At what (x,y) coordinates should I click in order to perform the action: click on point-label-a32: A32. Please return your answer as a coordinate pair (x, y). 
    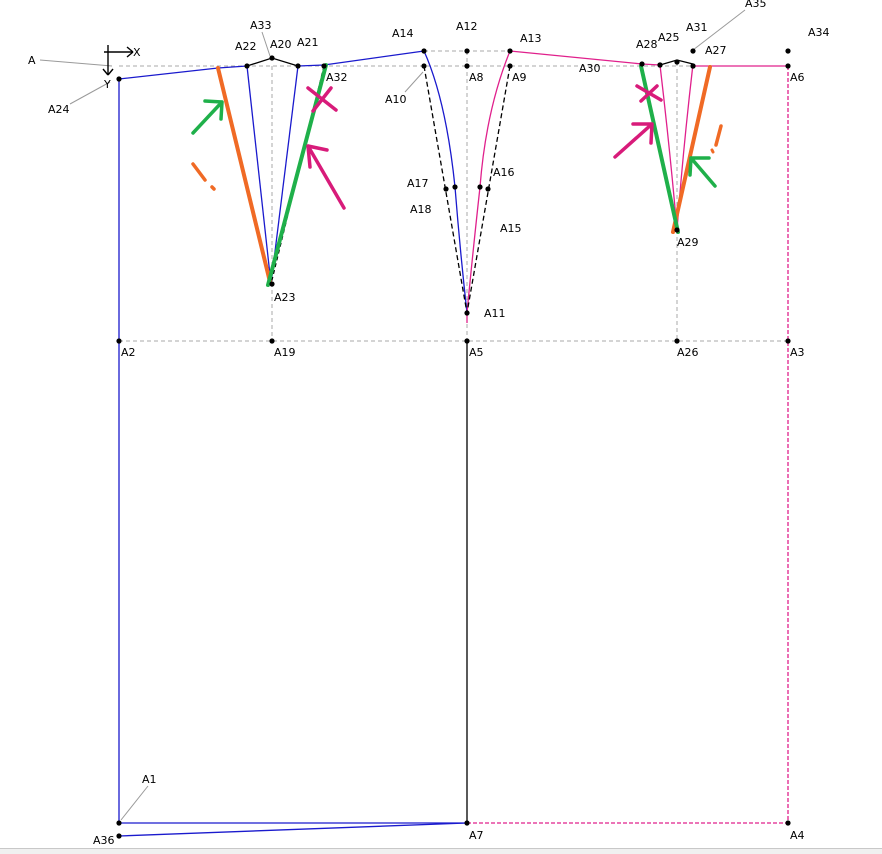
    Looking at the image, I should click on (337, 77).